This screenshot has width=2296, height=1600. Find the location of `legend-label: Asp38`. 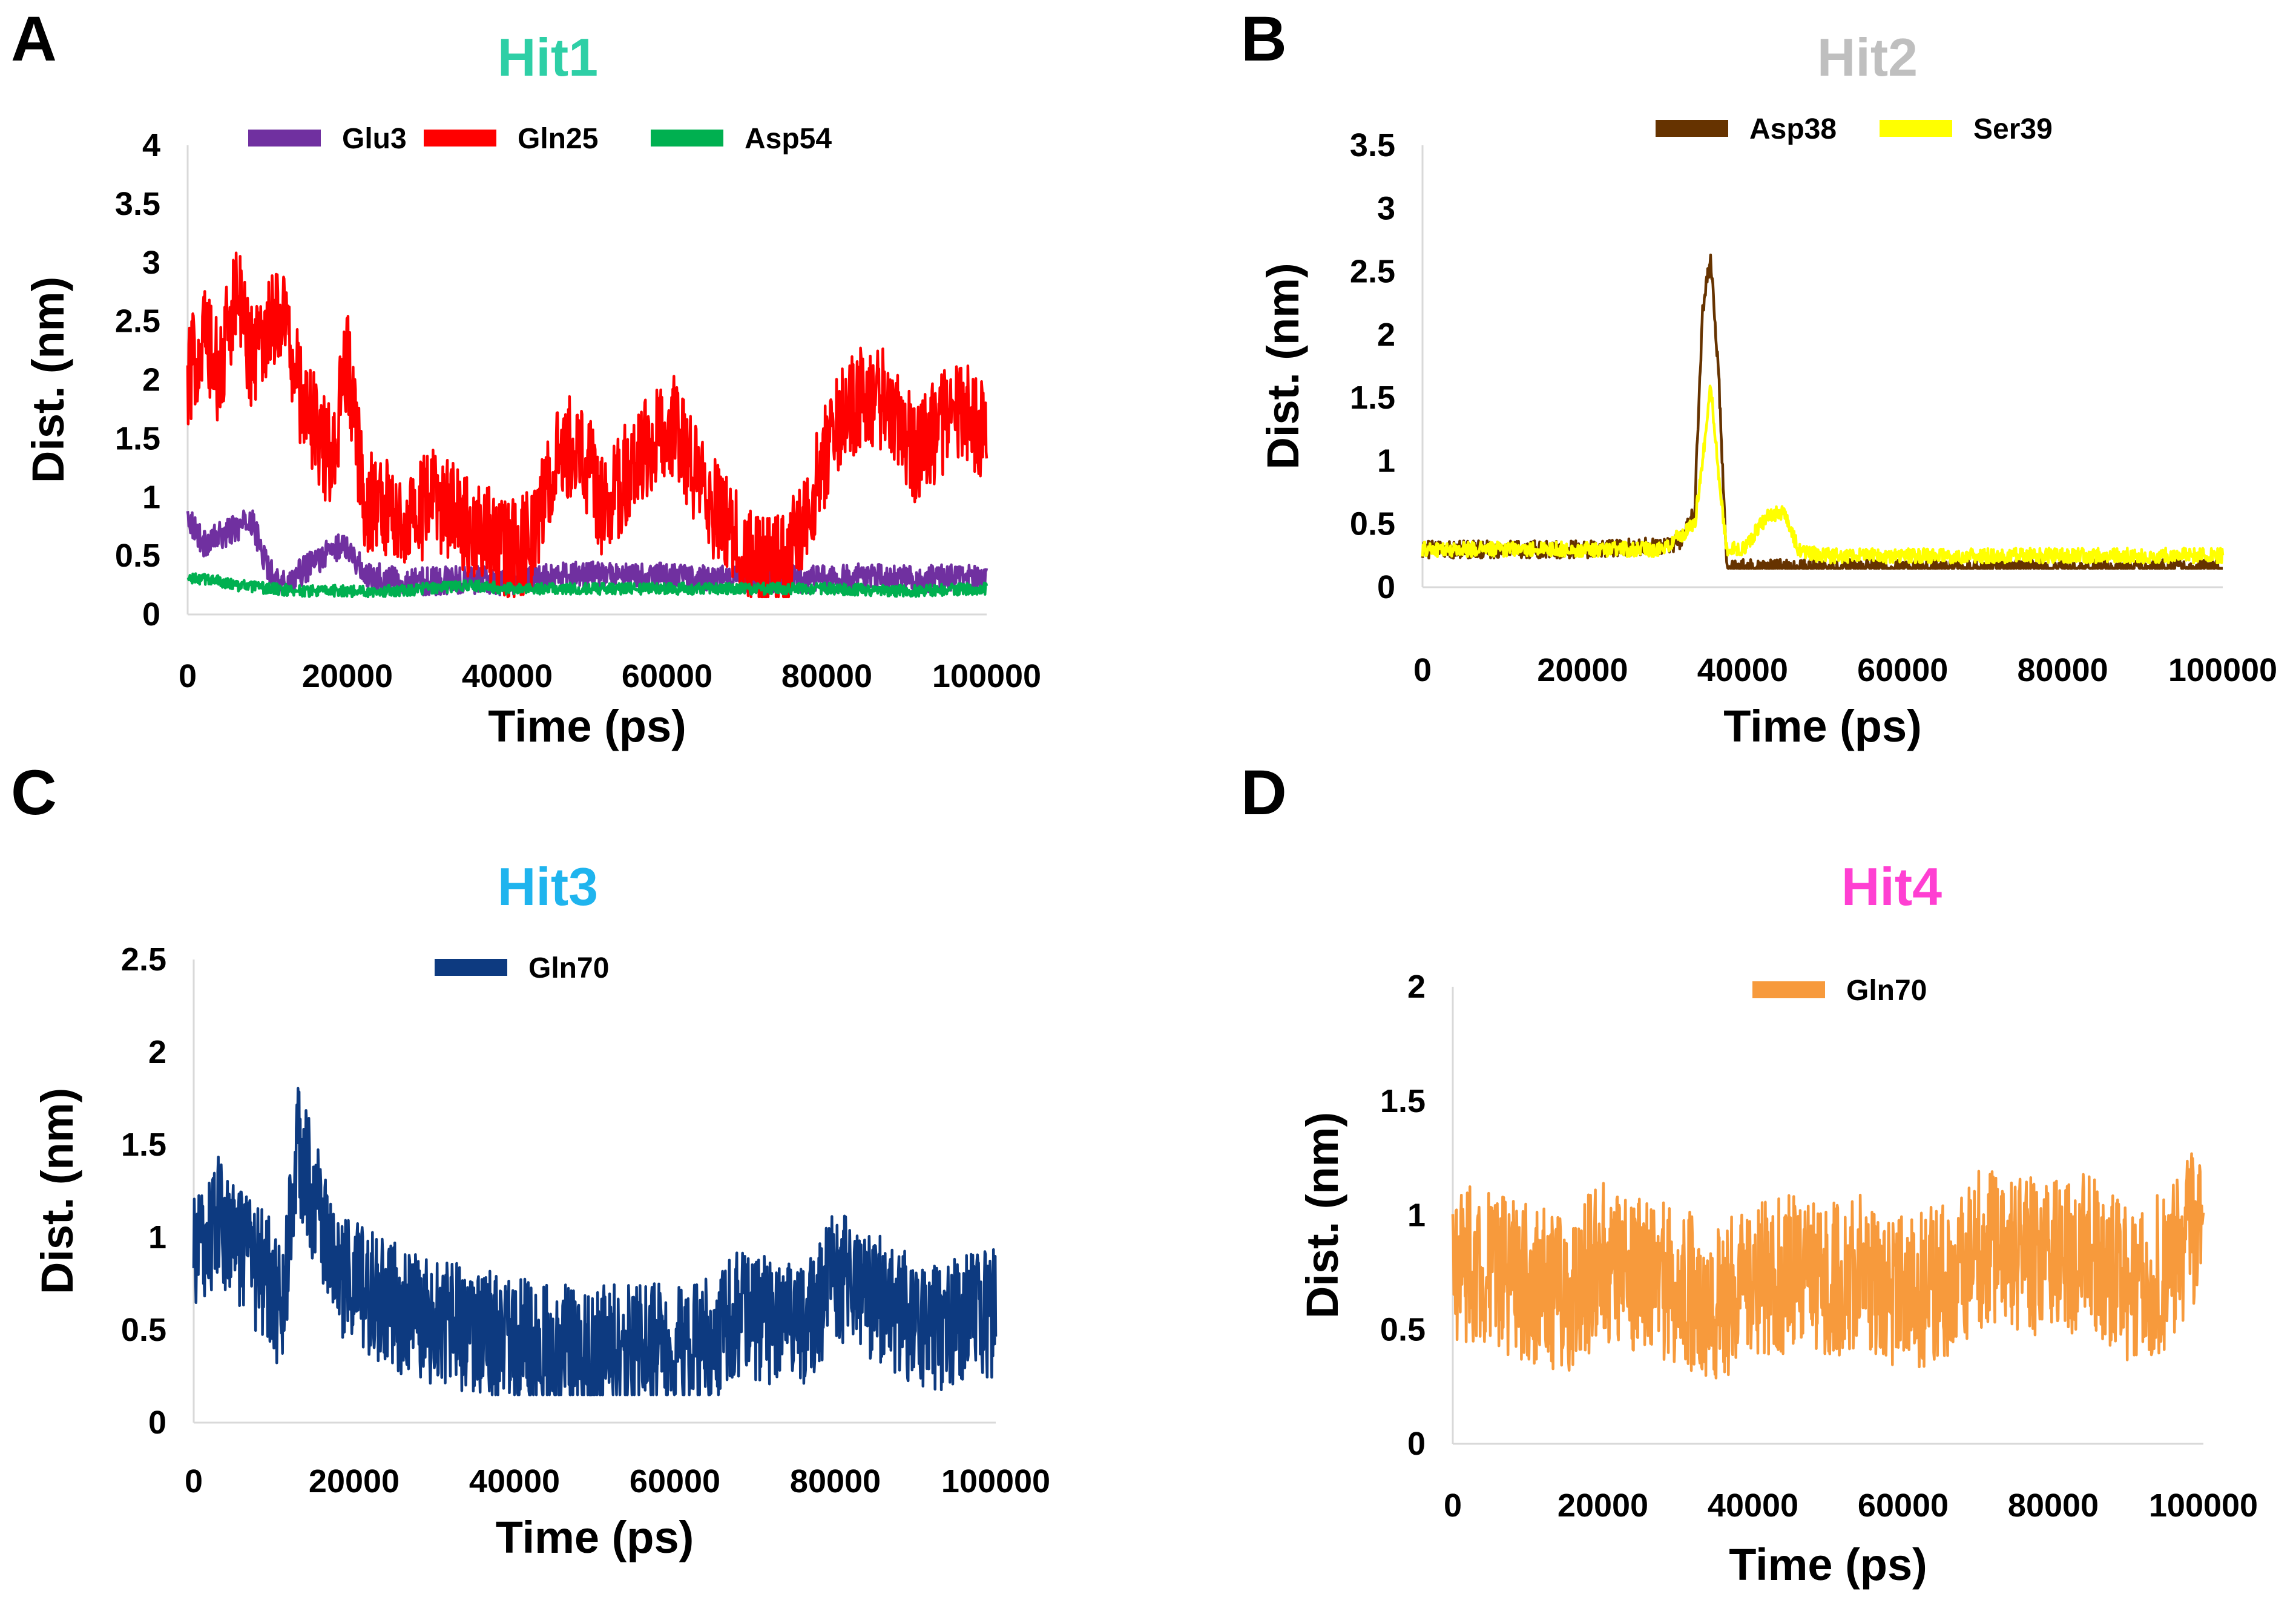

legend-label: Asp38 is located at coordinates (1793, 129).